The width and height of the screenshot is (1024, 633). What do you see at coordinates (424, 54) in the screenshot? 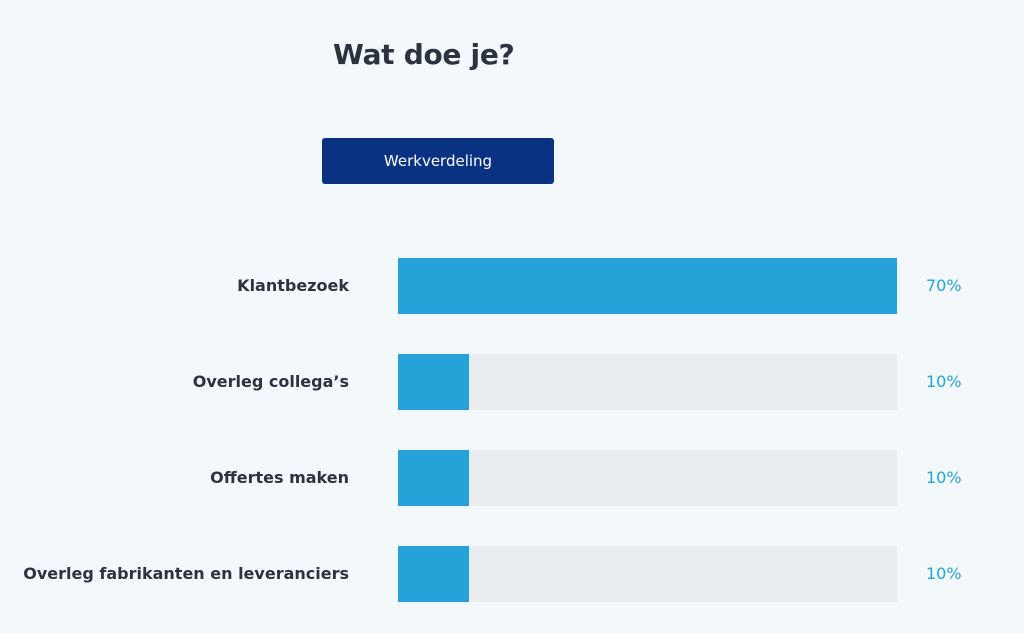
I see `page-title: Wat doe je?` at bounding box center [424, 54].